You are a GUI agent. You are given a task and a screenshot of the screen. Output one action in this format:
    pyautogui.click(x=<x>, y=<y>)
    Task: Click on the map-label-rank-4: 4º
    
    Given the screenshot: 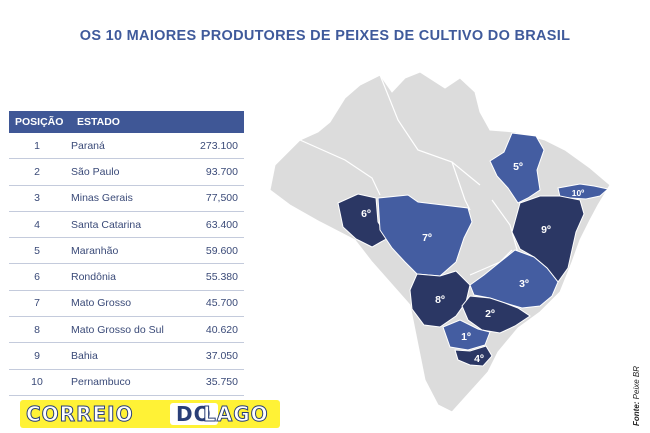 What is the action you would take?
    pyautogui.click(x=479, y=359)
    